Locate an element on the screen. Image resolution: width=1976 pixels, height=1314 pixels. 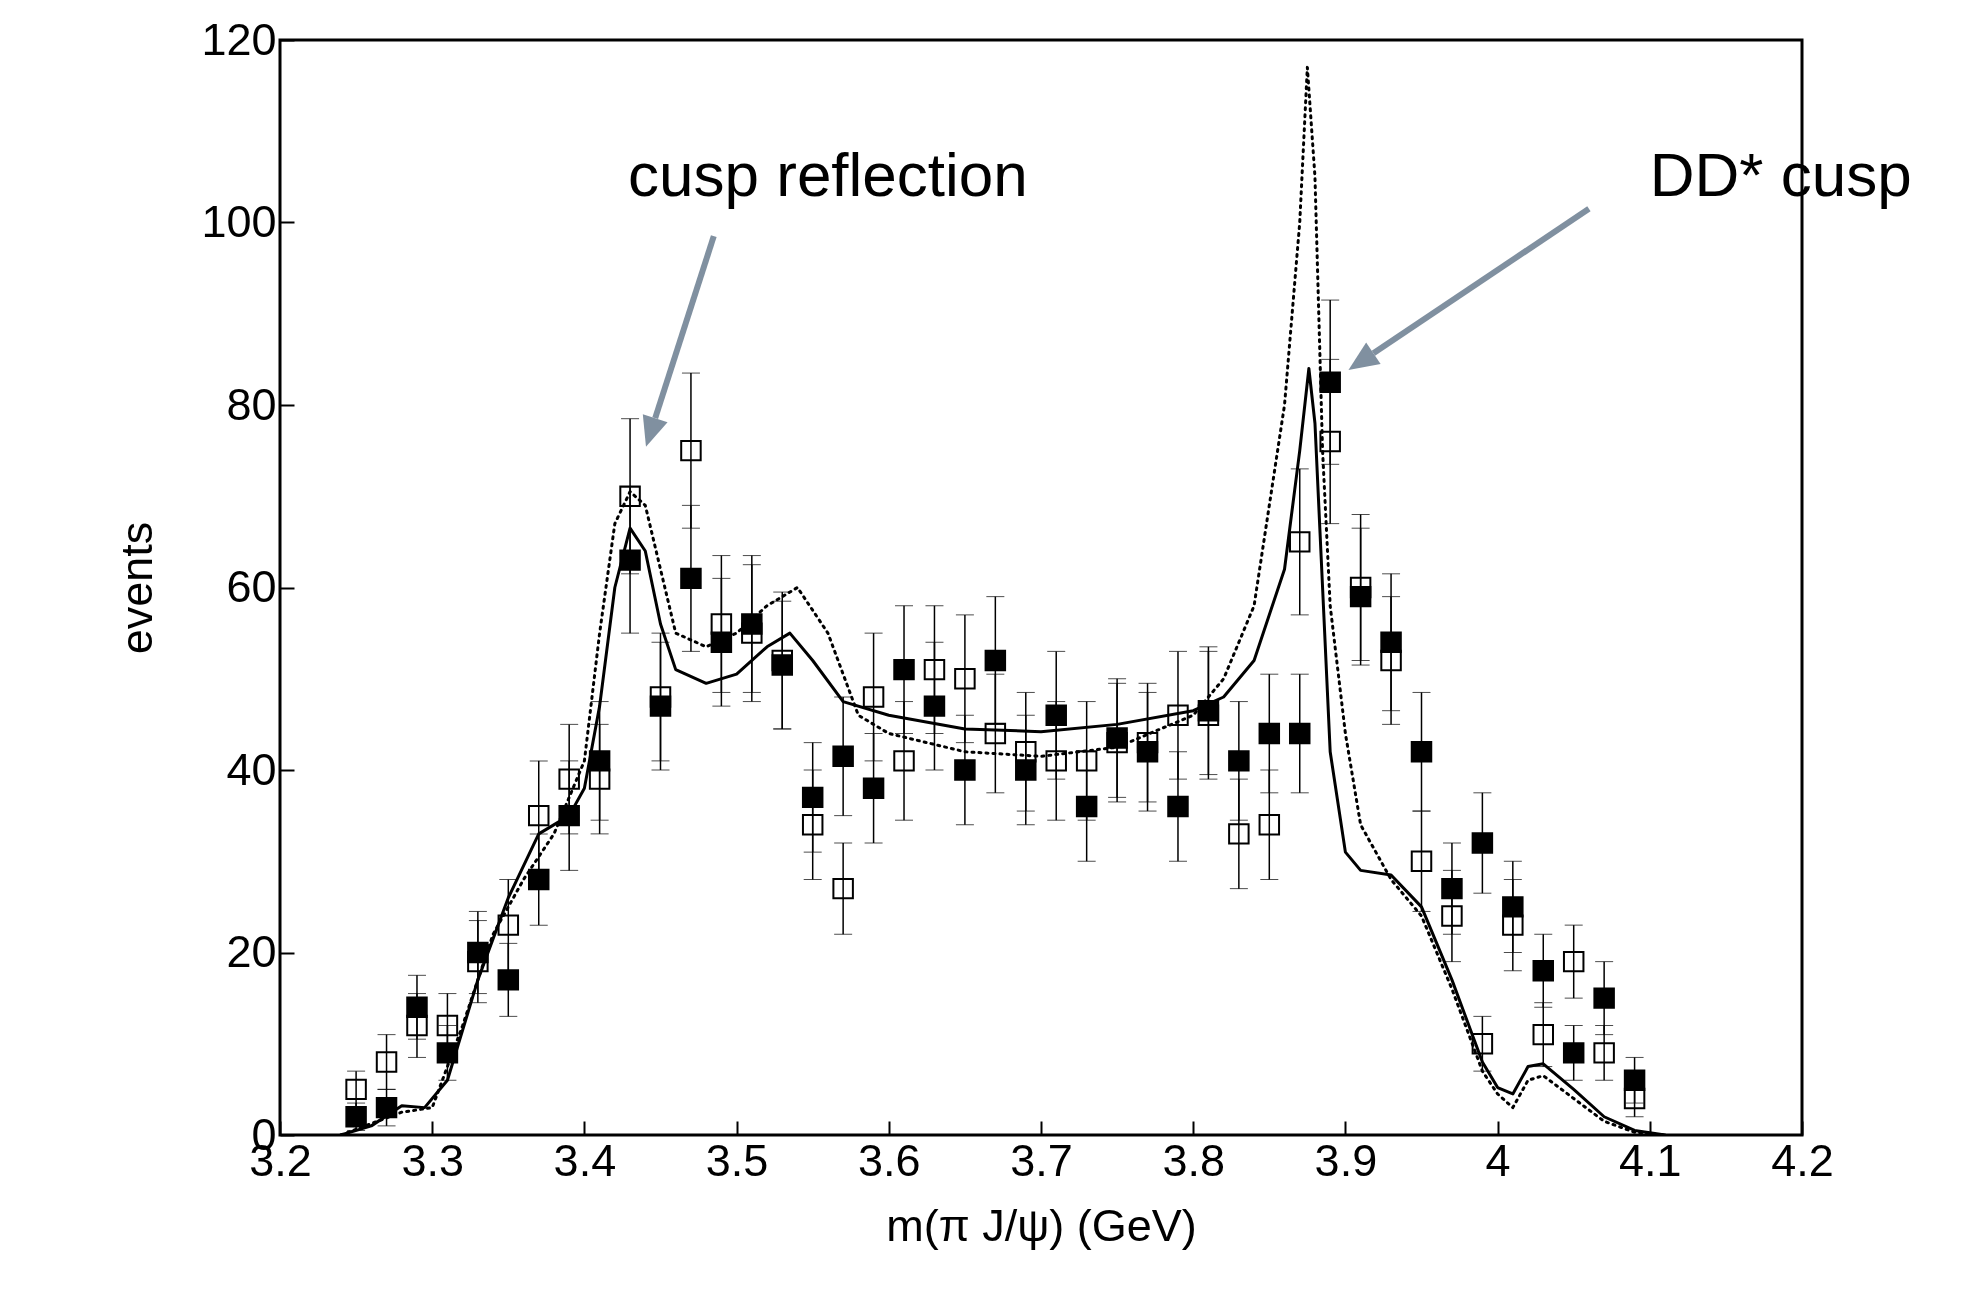
y-tick-label: 80 is located at coordinates (251, 404).